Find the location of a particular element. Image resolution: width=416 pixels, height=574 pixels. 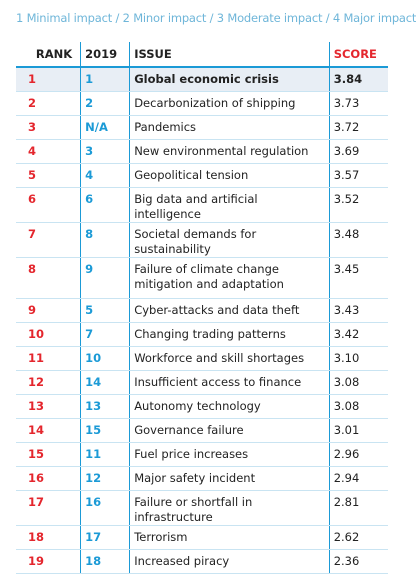

header-issue: ISSUE is located at coordinates (229, 55).